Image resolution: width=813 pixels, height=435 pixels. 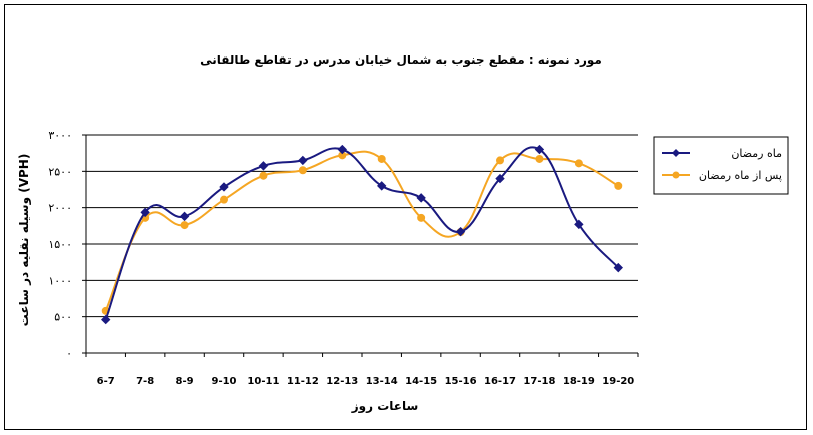 I want to click on y-tick-label: ۳۰۰۰, so click(x=60, y=135).